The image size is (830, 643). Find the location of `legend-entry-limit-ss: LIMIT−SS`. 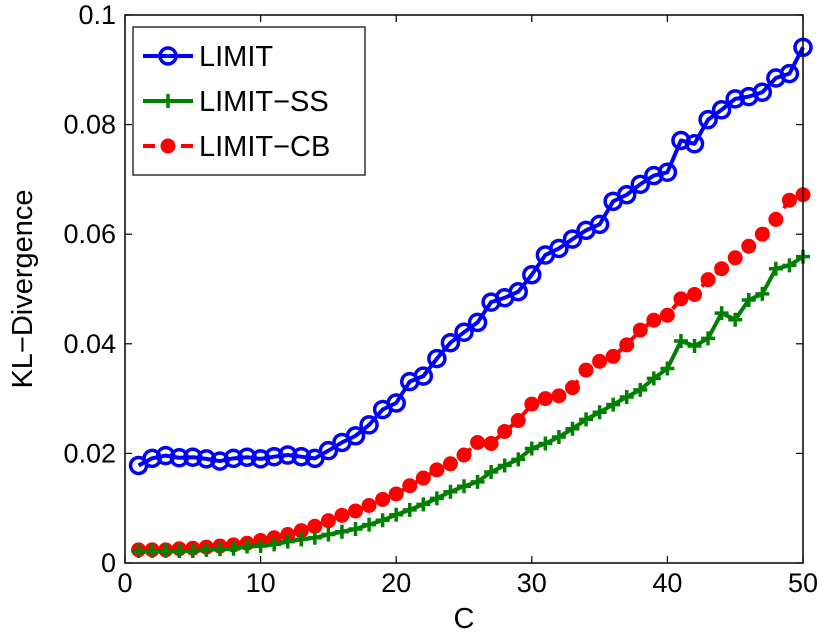

legend-entry-limit-ss: LIMIT−SS is located at coordinates (236, 102).